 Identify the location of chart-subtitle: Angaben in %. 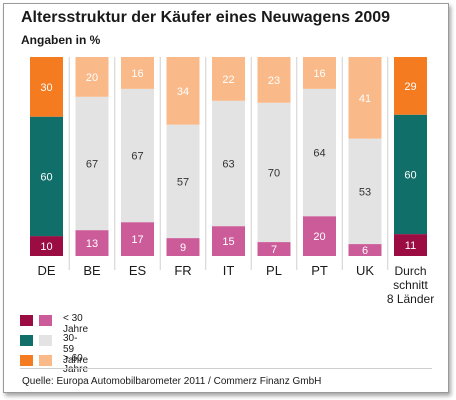
(61, 40).